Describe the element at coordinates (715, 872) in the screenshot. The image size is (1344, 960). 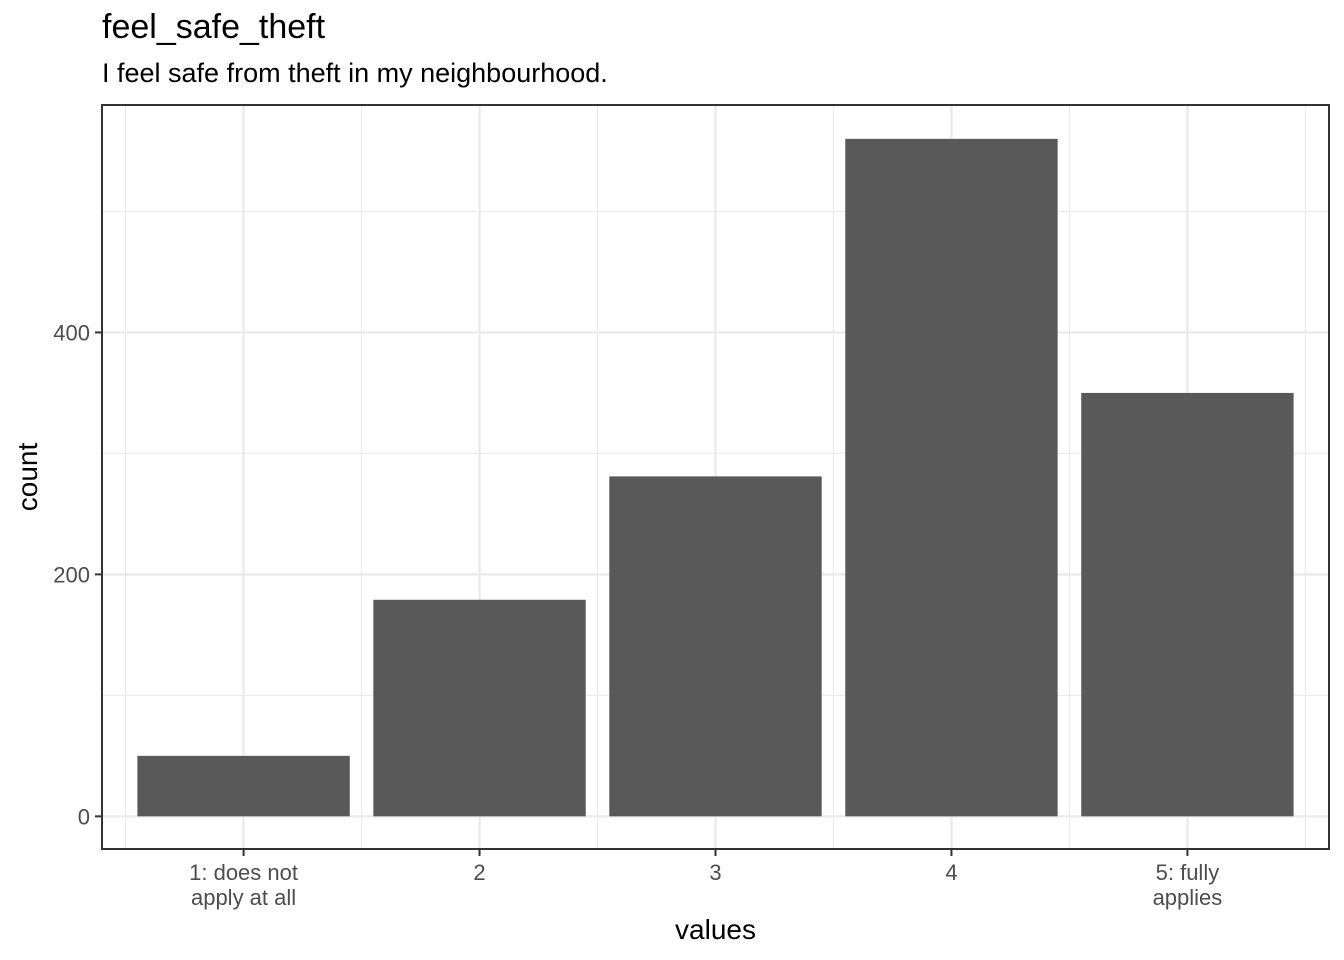
I see `x-tick-label: 3` at that location.